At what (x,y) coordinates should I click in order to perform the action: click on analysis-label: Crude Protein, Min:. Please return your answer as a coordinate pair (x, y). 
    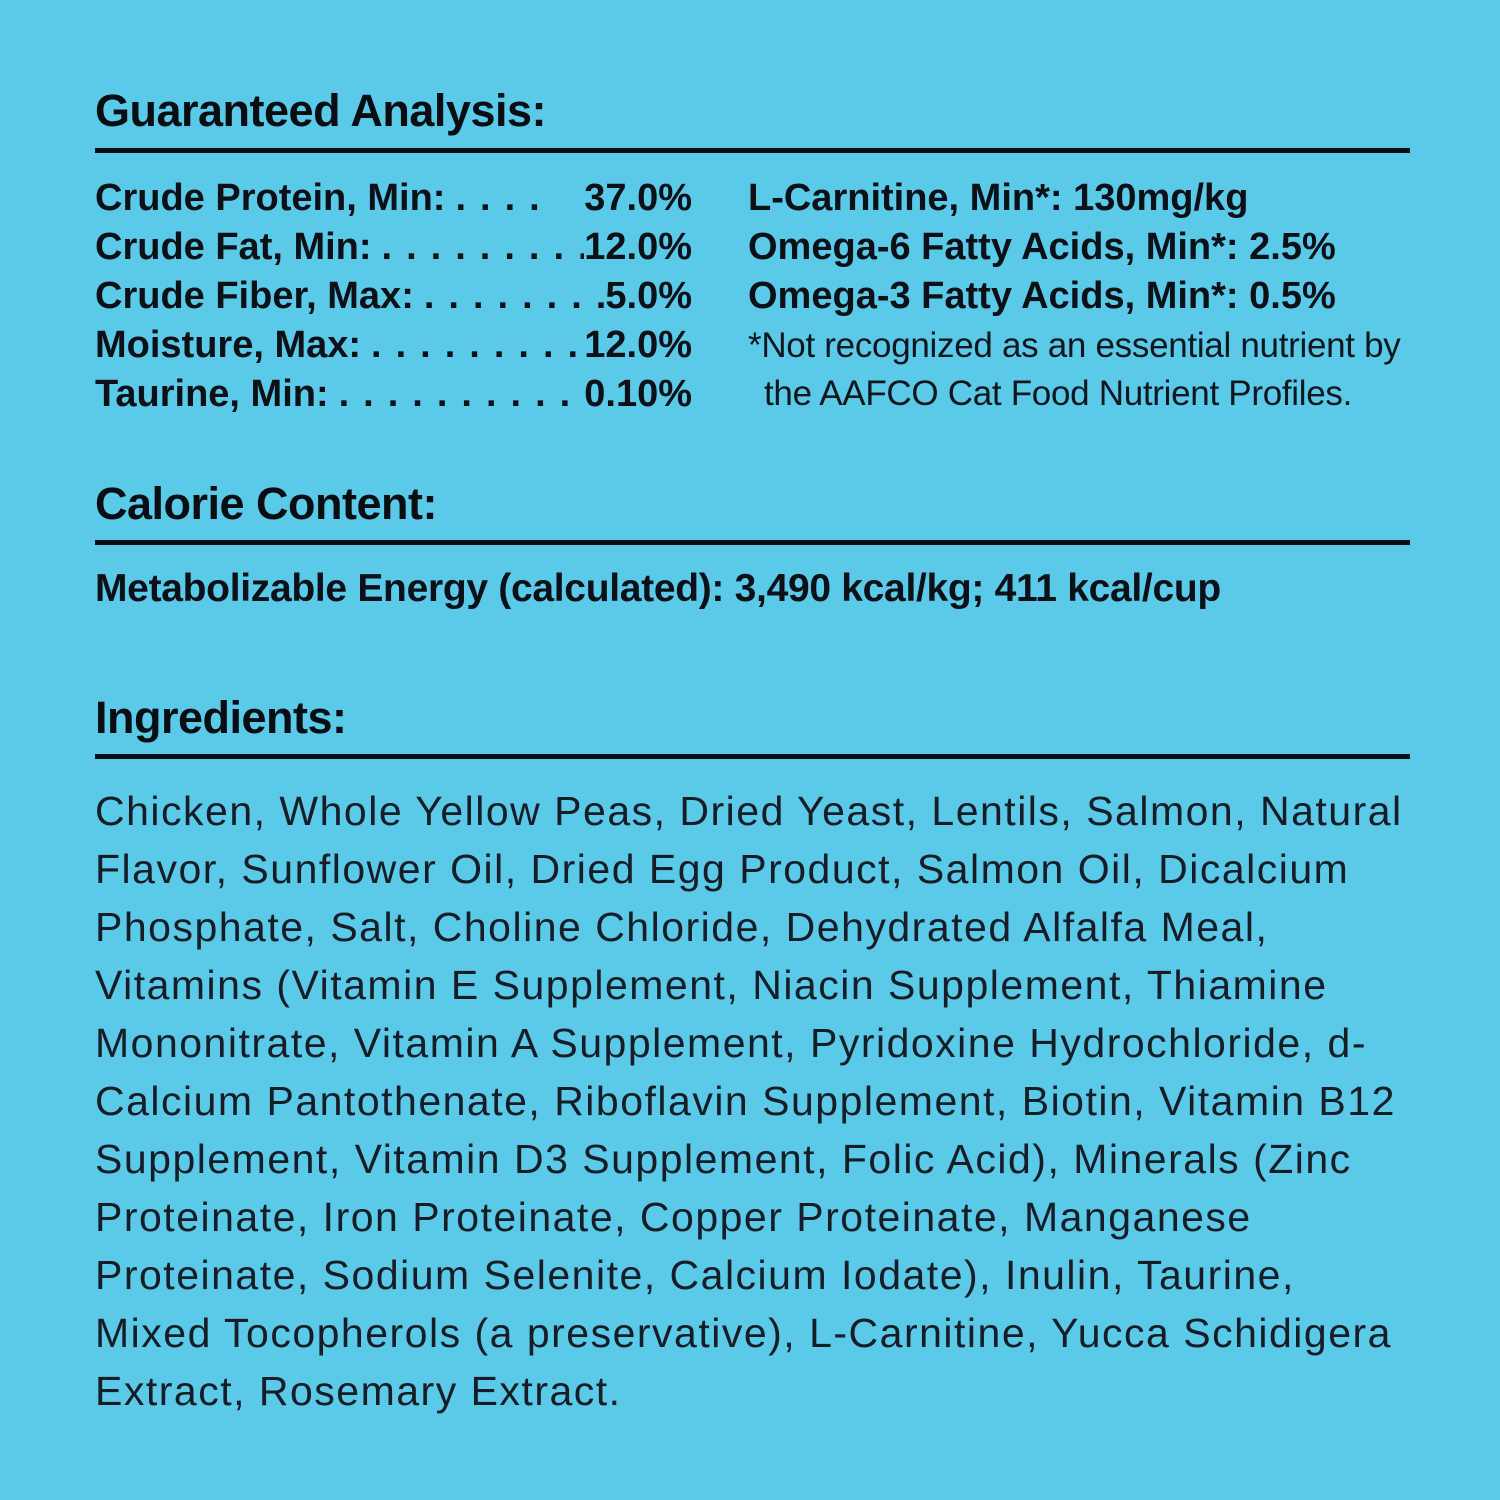
    Looking at the image, I should click on (270, 197).